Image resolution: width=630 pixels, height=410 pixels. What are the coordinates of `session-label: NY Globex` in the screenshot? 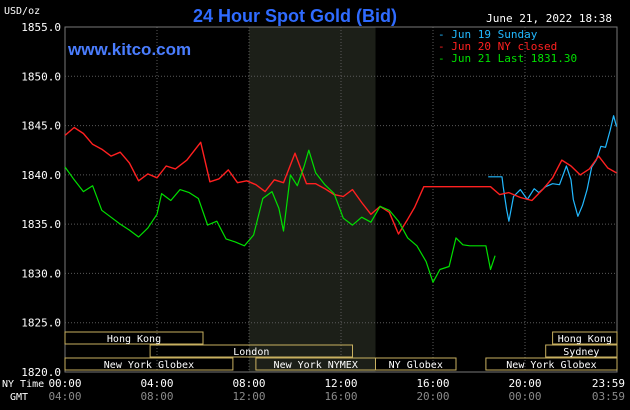 It's located at (416, 365).